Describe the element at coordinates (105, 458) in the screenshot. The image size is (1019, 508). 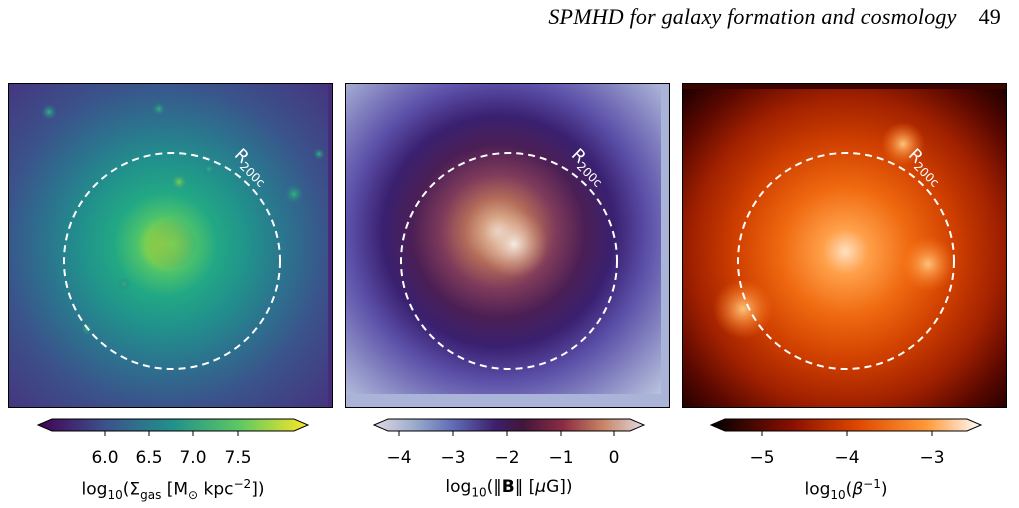
I see `tick-label: 6.0` at that location.